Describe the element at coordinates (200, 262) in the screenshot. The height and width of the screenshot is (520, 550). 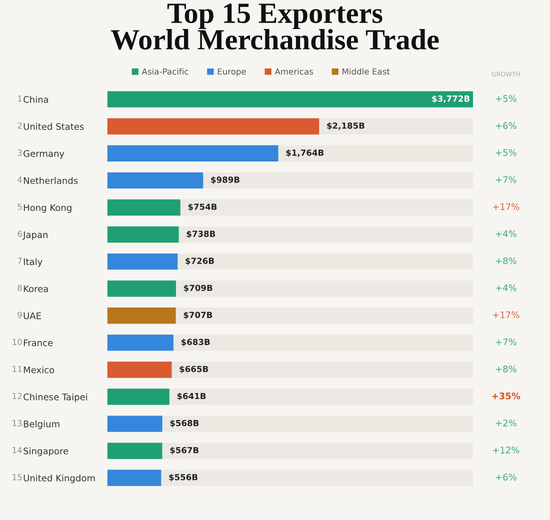
I see `data-label: $726B` at that location.